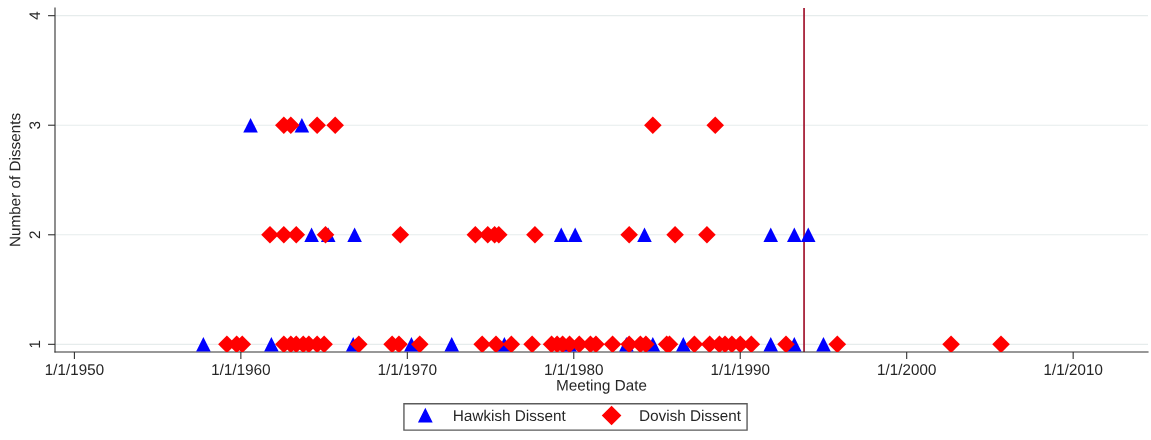  I want to click on x-tick-label: 1/1/2000, so click(907, 369).